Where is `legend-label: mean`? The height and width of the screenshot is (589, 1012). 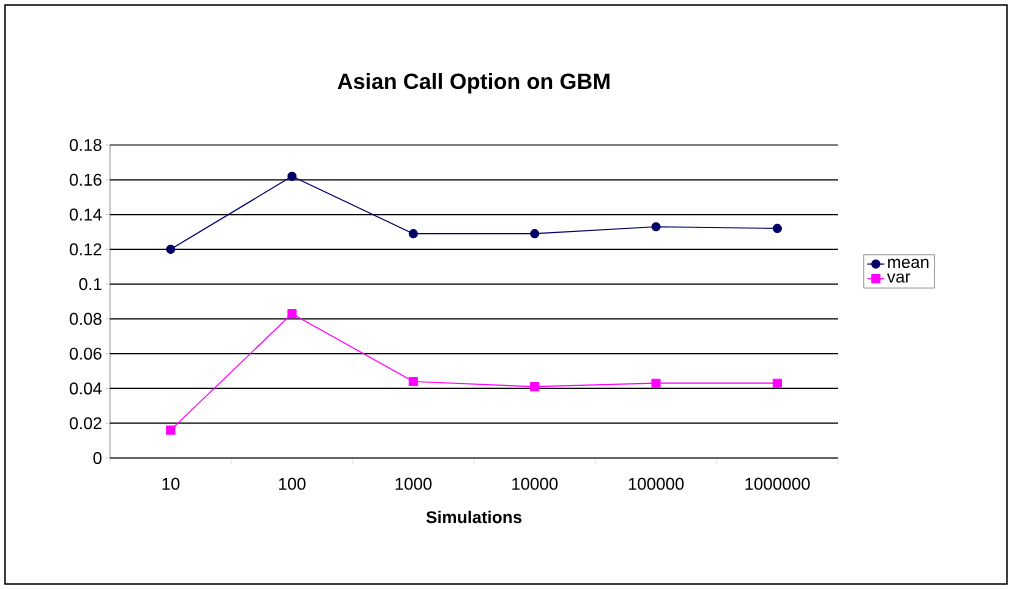 legend-label: mean is located at coordinates (908, 263).